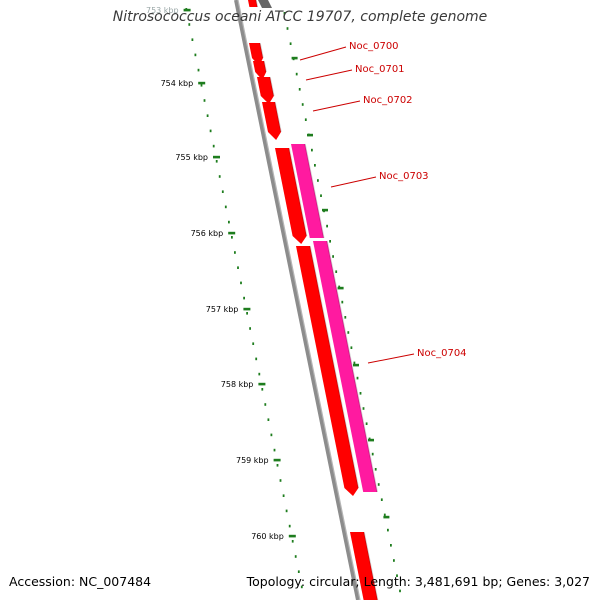 The width and height of the screenshot is (600, 600). Describe the element at coordinates (388, 100) in the screenshot. I see `gene-label-noc-0702: Noc_0702` at that location.